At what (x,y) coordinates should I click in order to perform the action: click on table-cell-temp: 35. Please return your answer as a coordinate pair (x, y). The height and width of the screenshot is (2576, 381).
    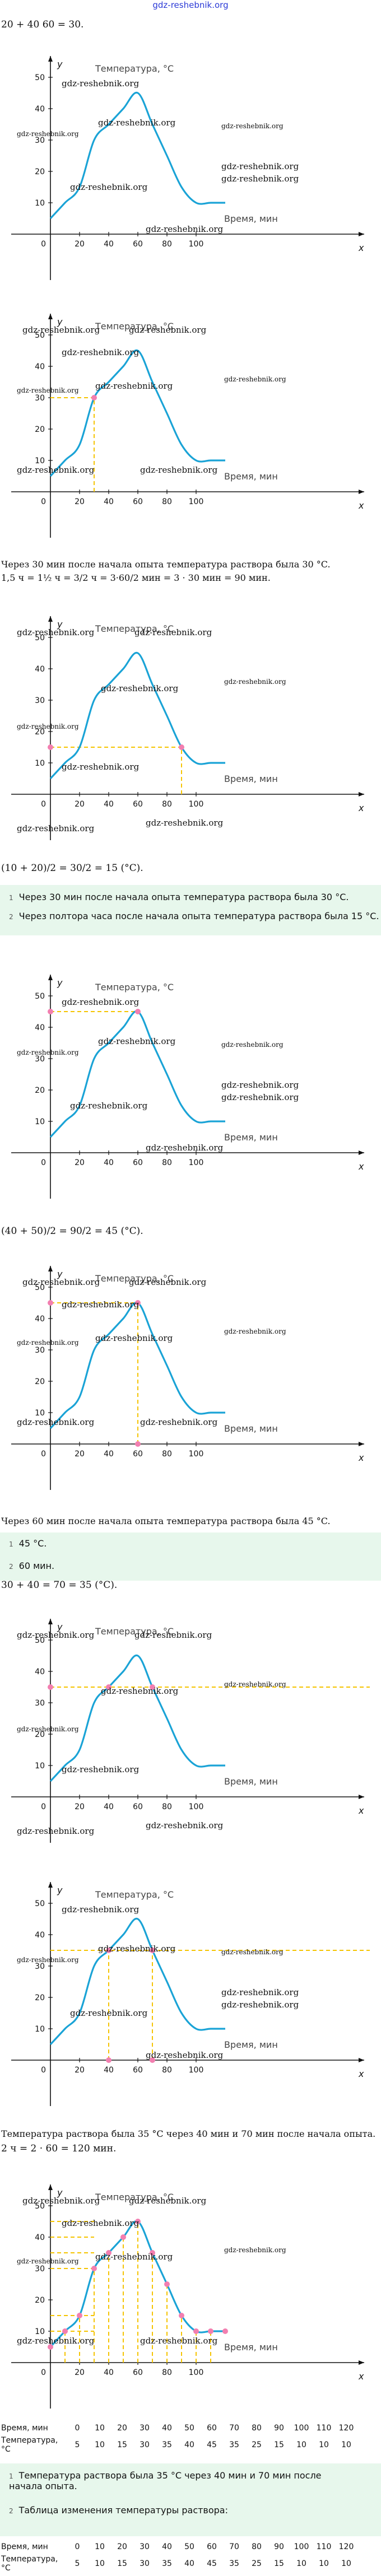
    Looking at the image, I should click on (234, 2444).